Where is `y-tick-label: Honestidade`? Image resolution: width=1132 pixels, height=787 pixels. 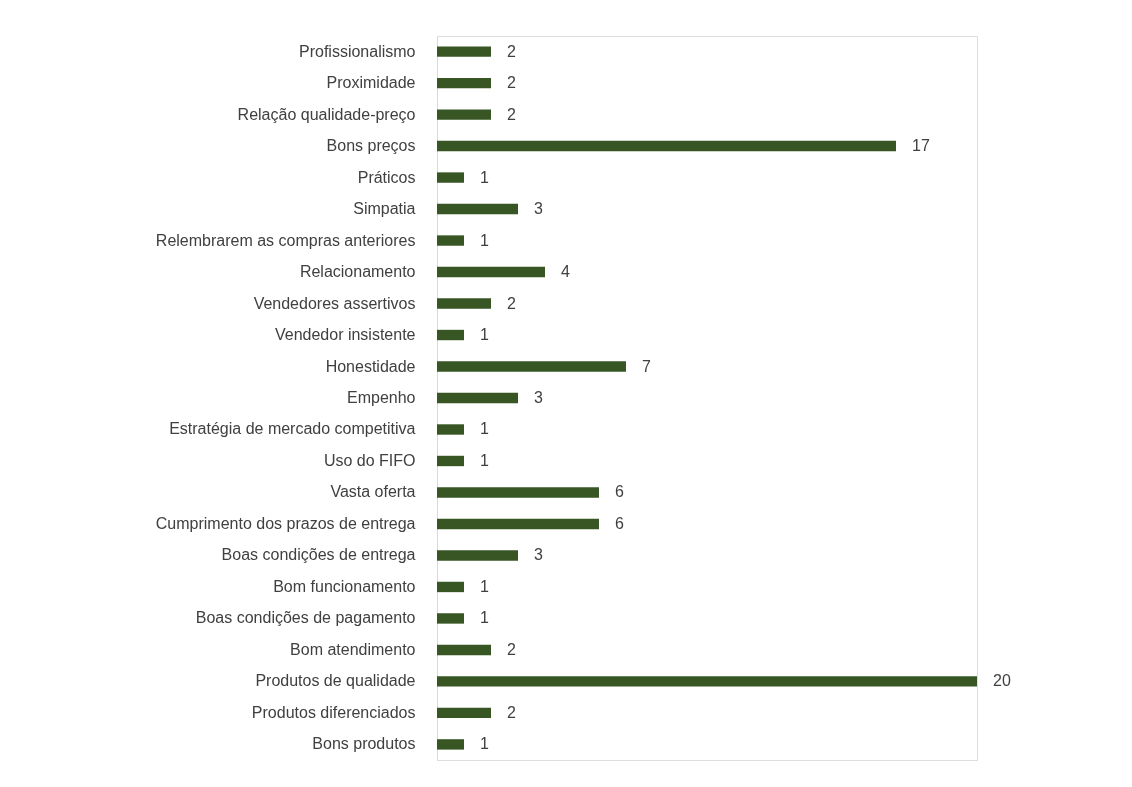 y-tick-label: Honestidade is located at coordinates (370, 366).